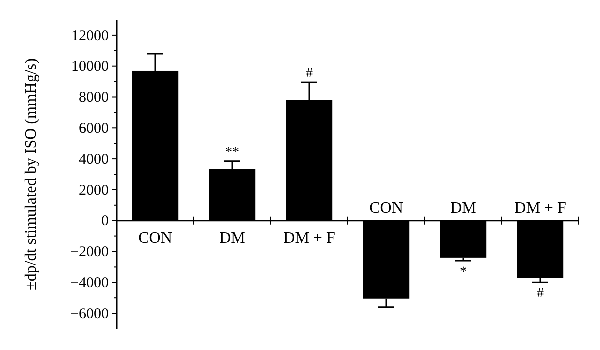 This screenshot has height=350, width=600. Describe the element at coordinates (90, 67) in the screenshot. I see `y-tick-label: 10000` at that location.